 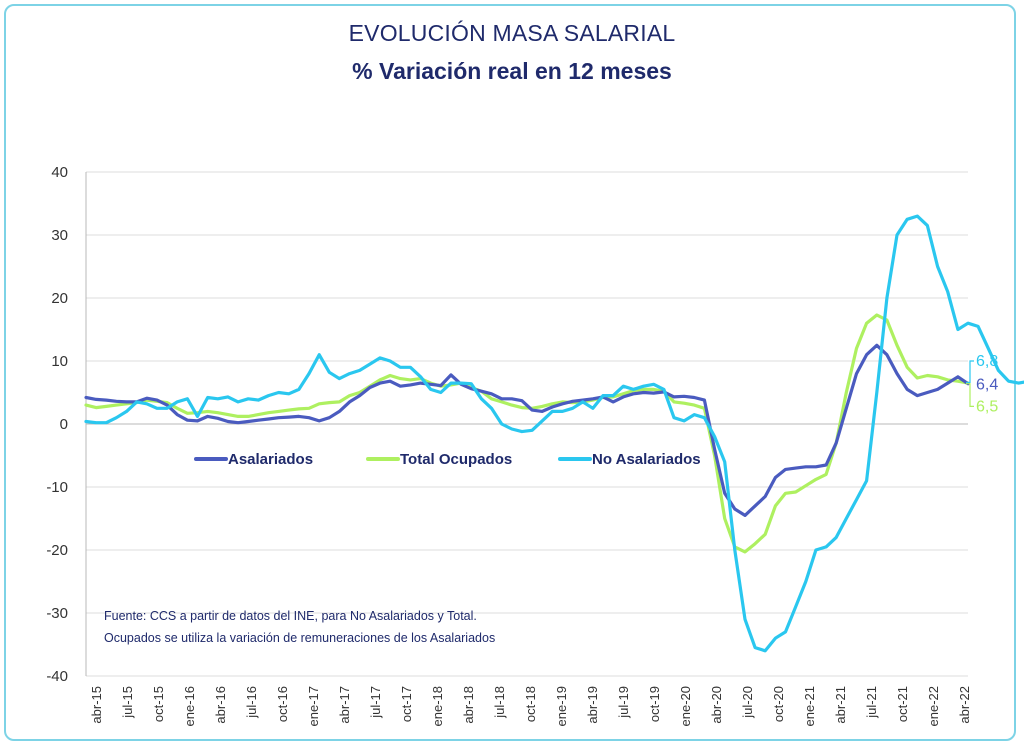 I want to click on x-tick-label: jul-19, so click(x=623, y=702).